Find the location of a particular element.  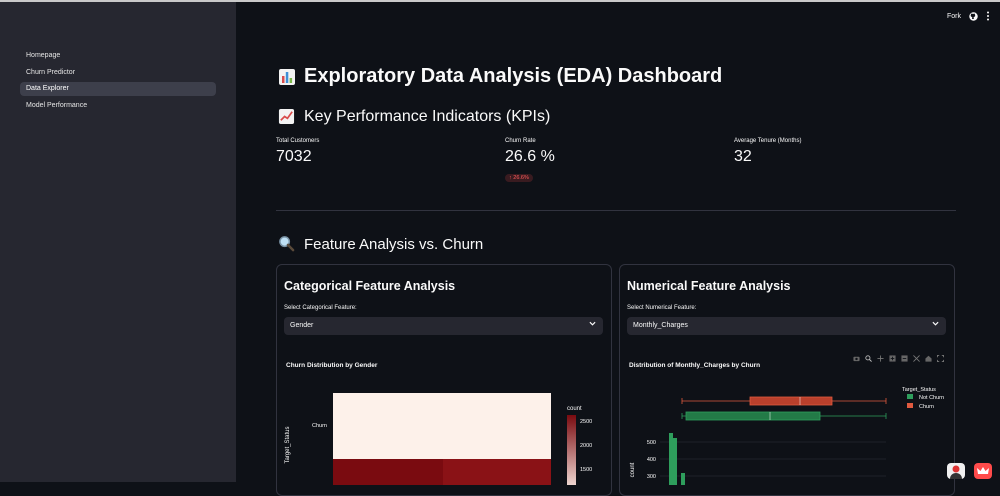

metric-delta-badge: ↑ 26.6% is located at coordinates (519, 178).